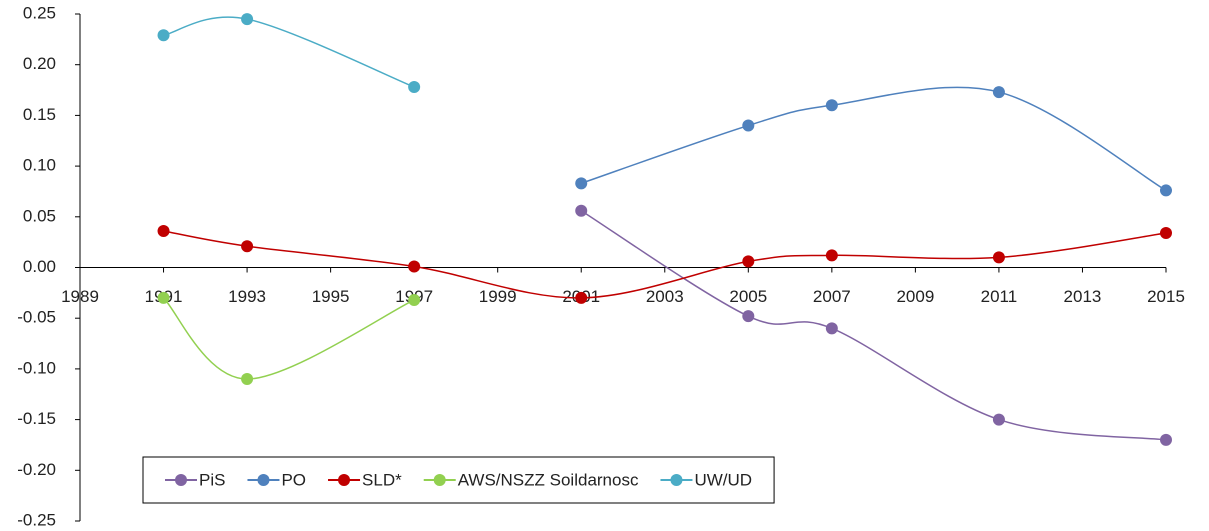  What do you see at coordinates (748, 296) in the screenshot?
I see `x-tick-label: 2005` at bounding box center [748, 296].